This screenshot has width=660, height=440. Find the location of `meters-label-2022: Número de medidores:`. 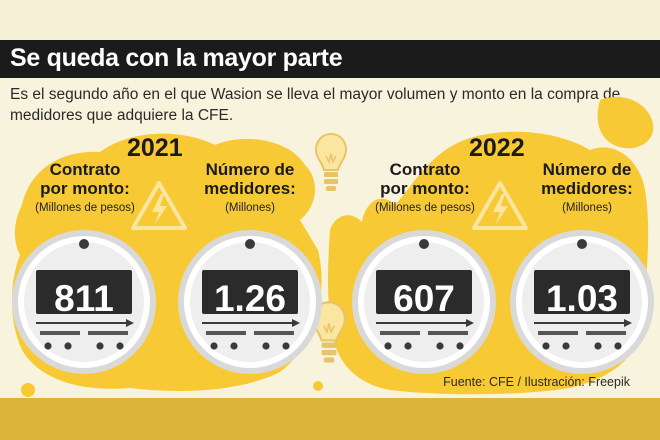

meters-label-2022: Número de medidores: is located at coordinates (587, 179).